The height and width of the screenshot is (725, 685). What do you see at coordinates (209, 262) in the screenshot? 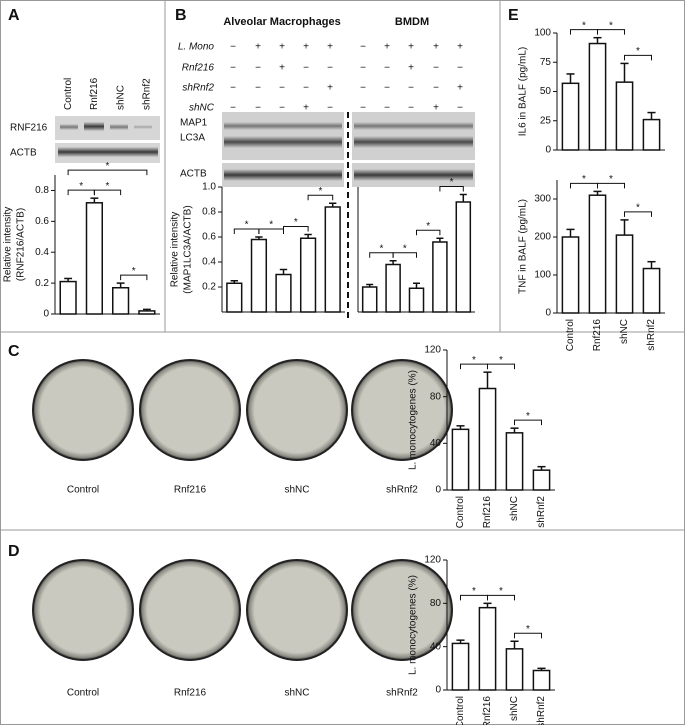
I see `y-tick-label: 0.4` at bounding box center [209, 262].